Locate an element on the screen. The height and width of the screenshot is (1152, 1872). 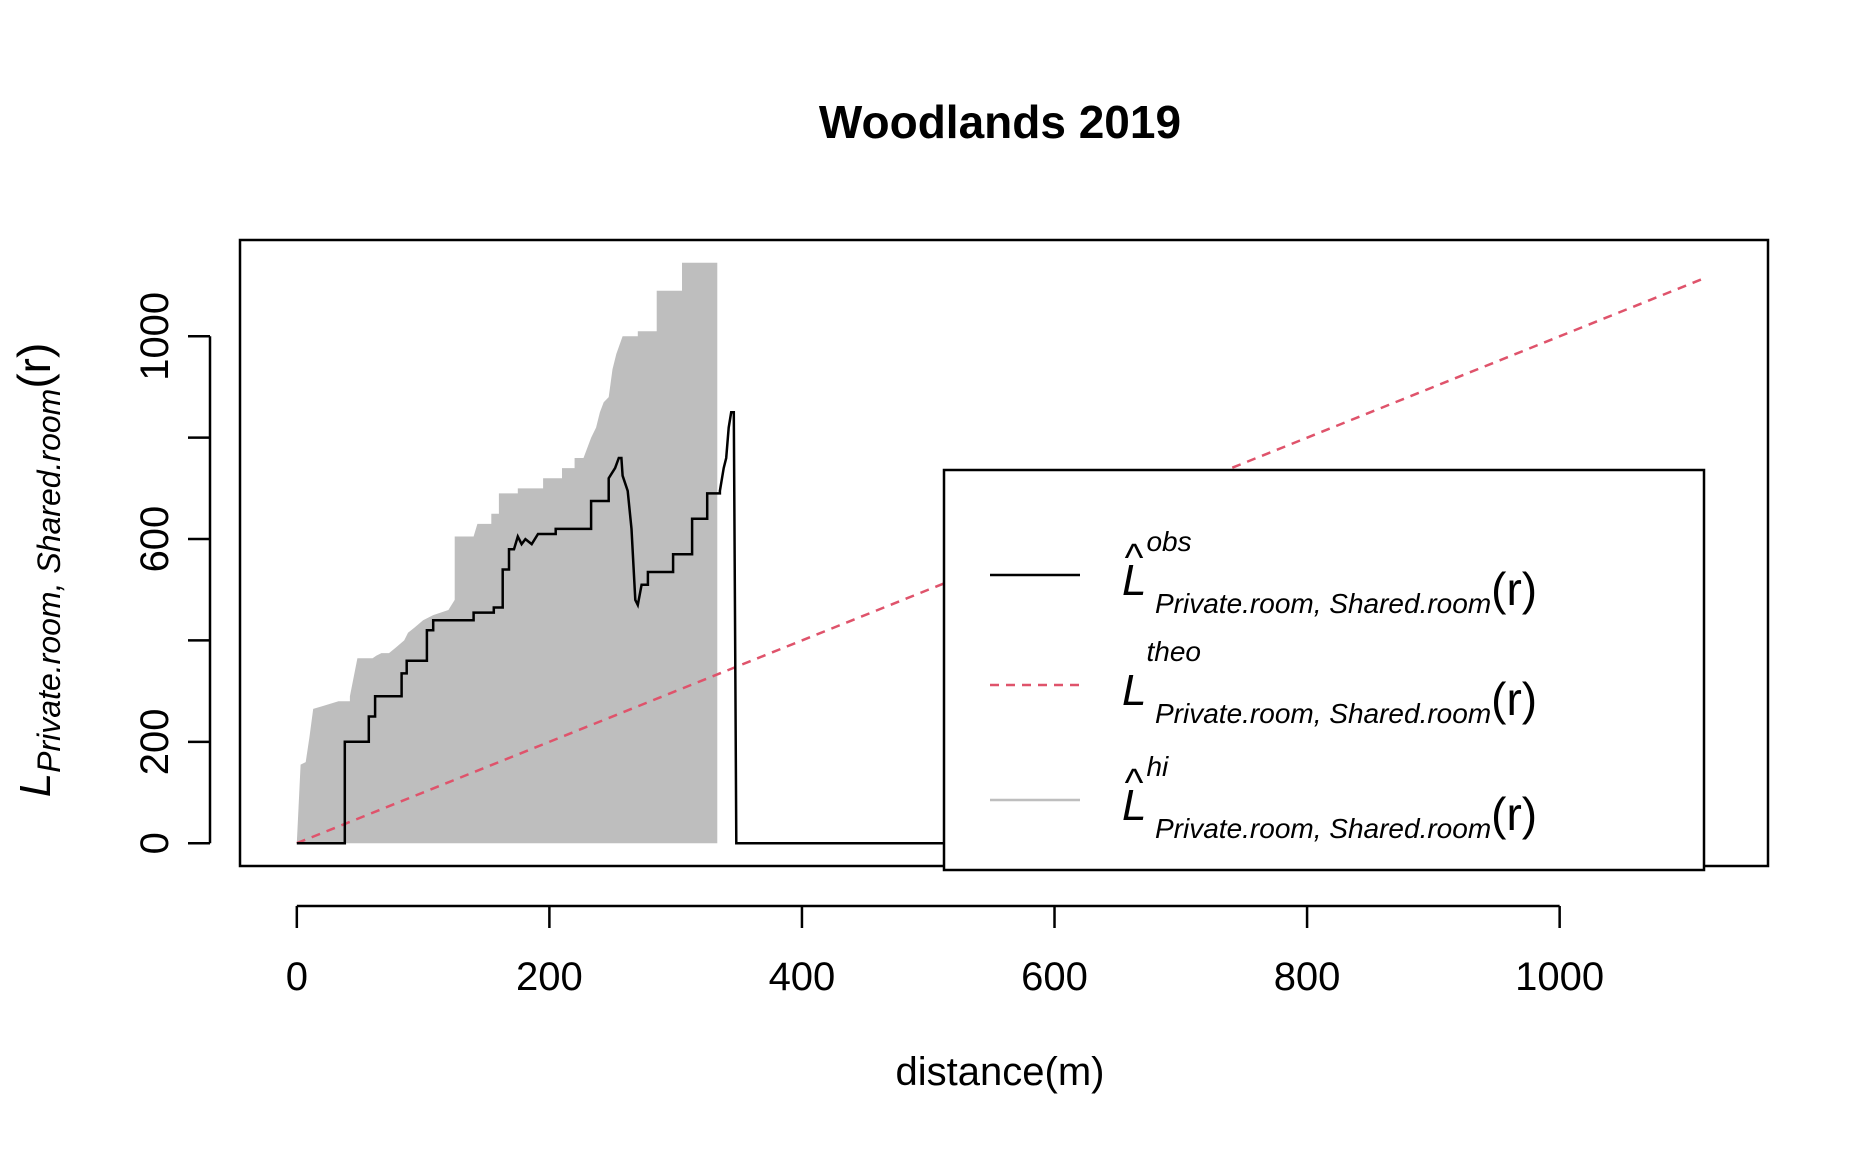
x-tick-label: 600 is located at coordinates (1054, 977).